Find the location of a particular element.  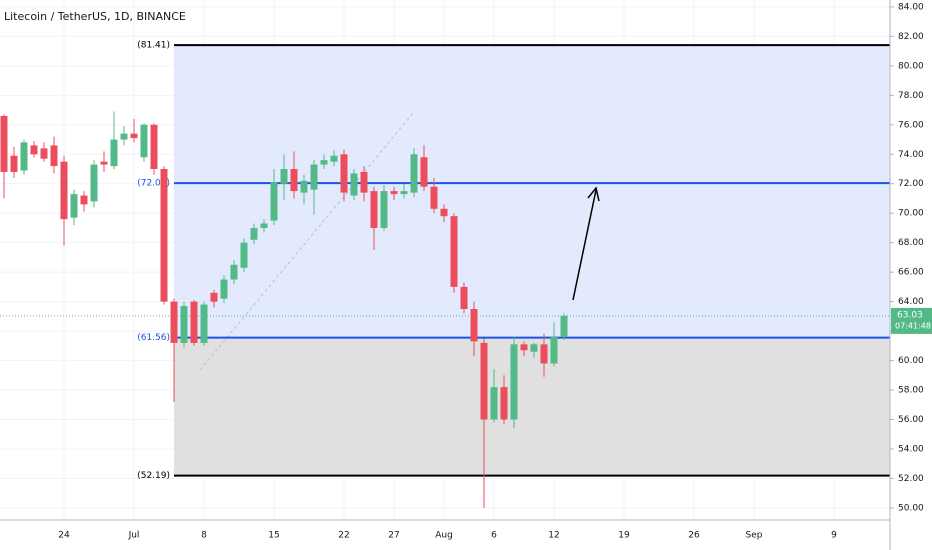

y-tick-label: 50.00 is located at coordinates (911, 508).